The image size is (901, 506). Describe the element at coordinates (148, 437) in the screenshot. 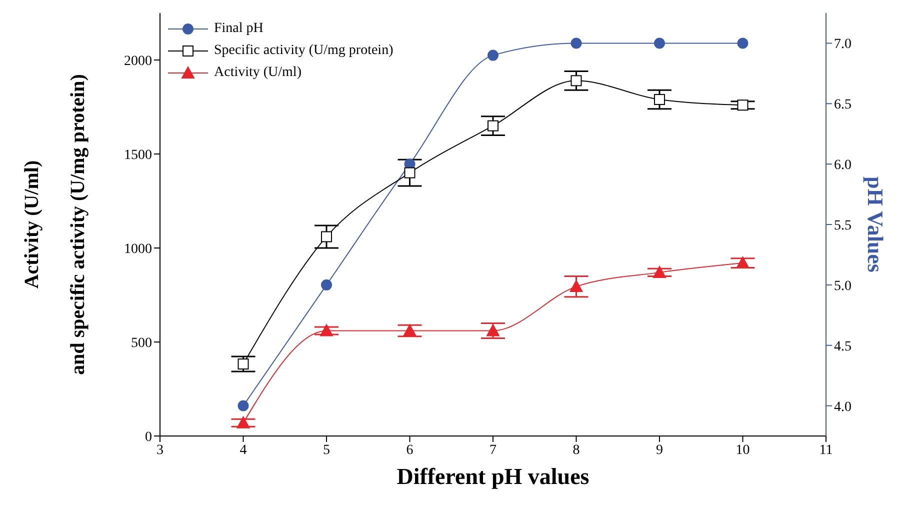

I see `y-tick-label: 0` at that location.